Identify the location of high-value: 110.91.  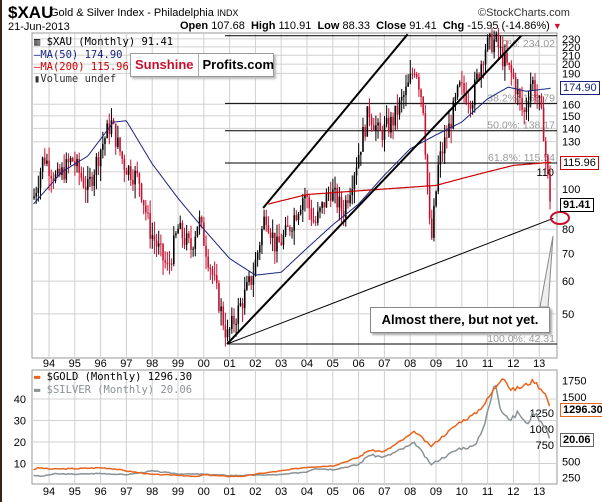
(295, 26).